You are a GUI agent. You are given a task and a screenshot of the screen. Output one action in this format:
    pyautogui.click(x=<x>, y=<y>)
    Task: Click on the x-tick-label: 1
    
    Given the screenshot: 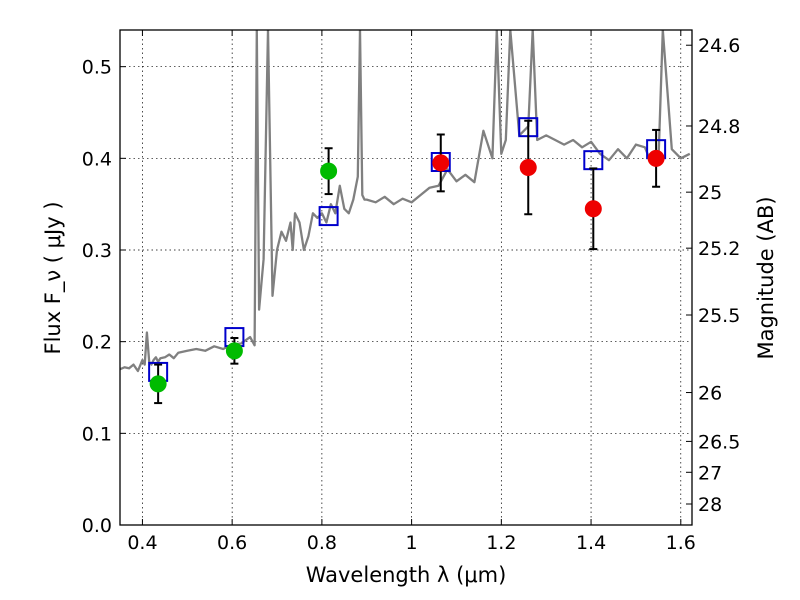 What is the action you would take?
    pyautogui.click(x=412, y=543)
    